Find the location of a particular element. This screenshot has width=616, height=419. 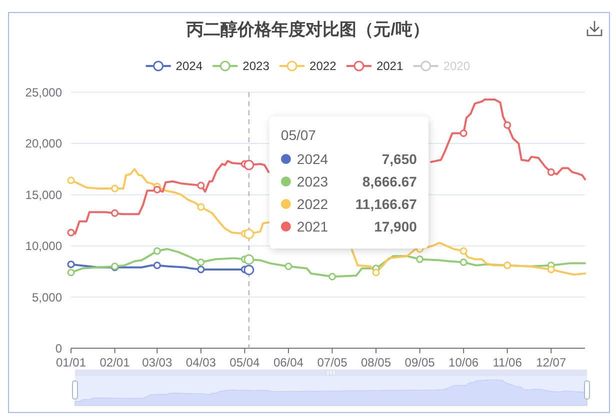

x-tick-label: 02/01 is located at coordinates (115, 362).